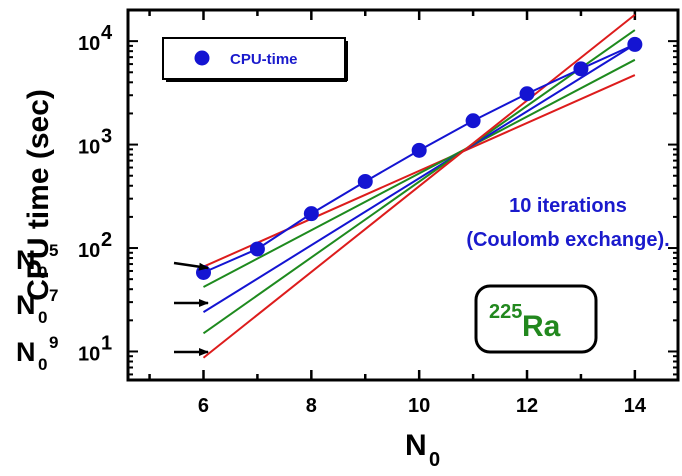 The width and height of the screenshot is (682, 476). Describe the element at coordinates (264, 59) in the screenshot. I see `legend-label: CPU-time` at that location.